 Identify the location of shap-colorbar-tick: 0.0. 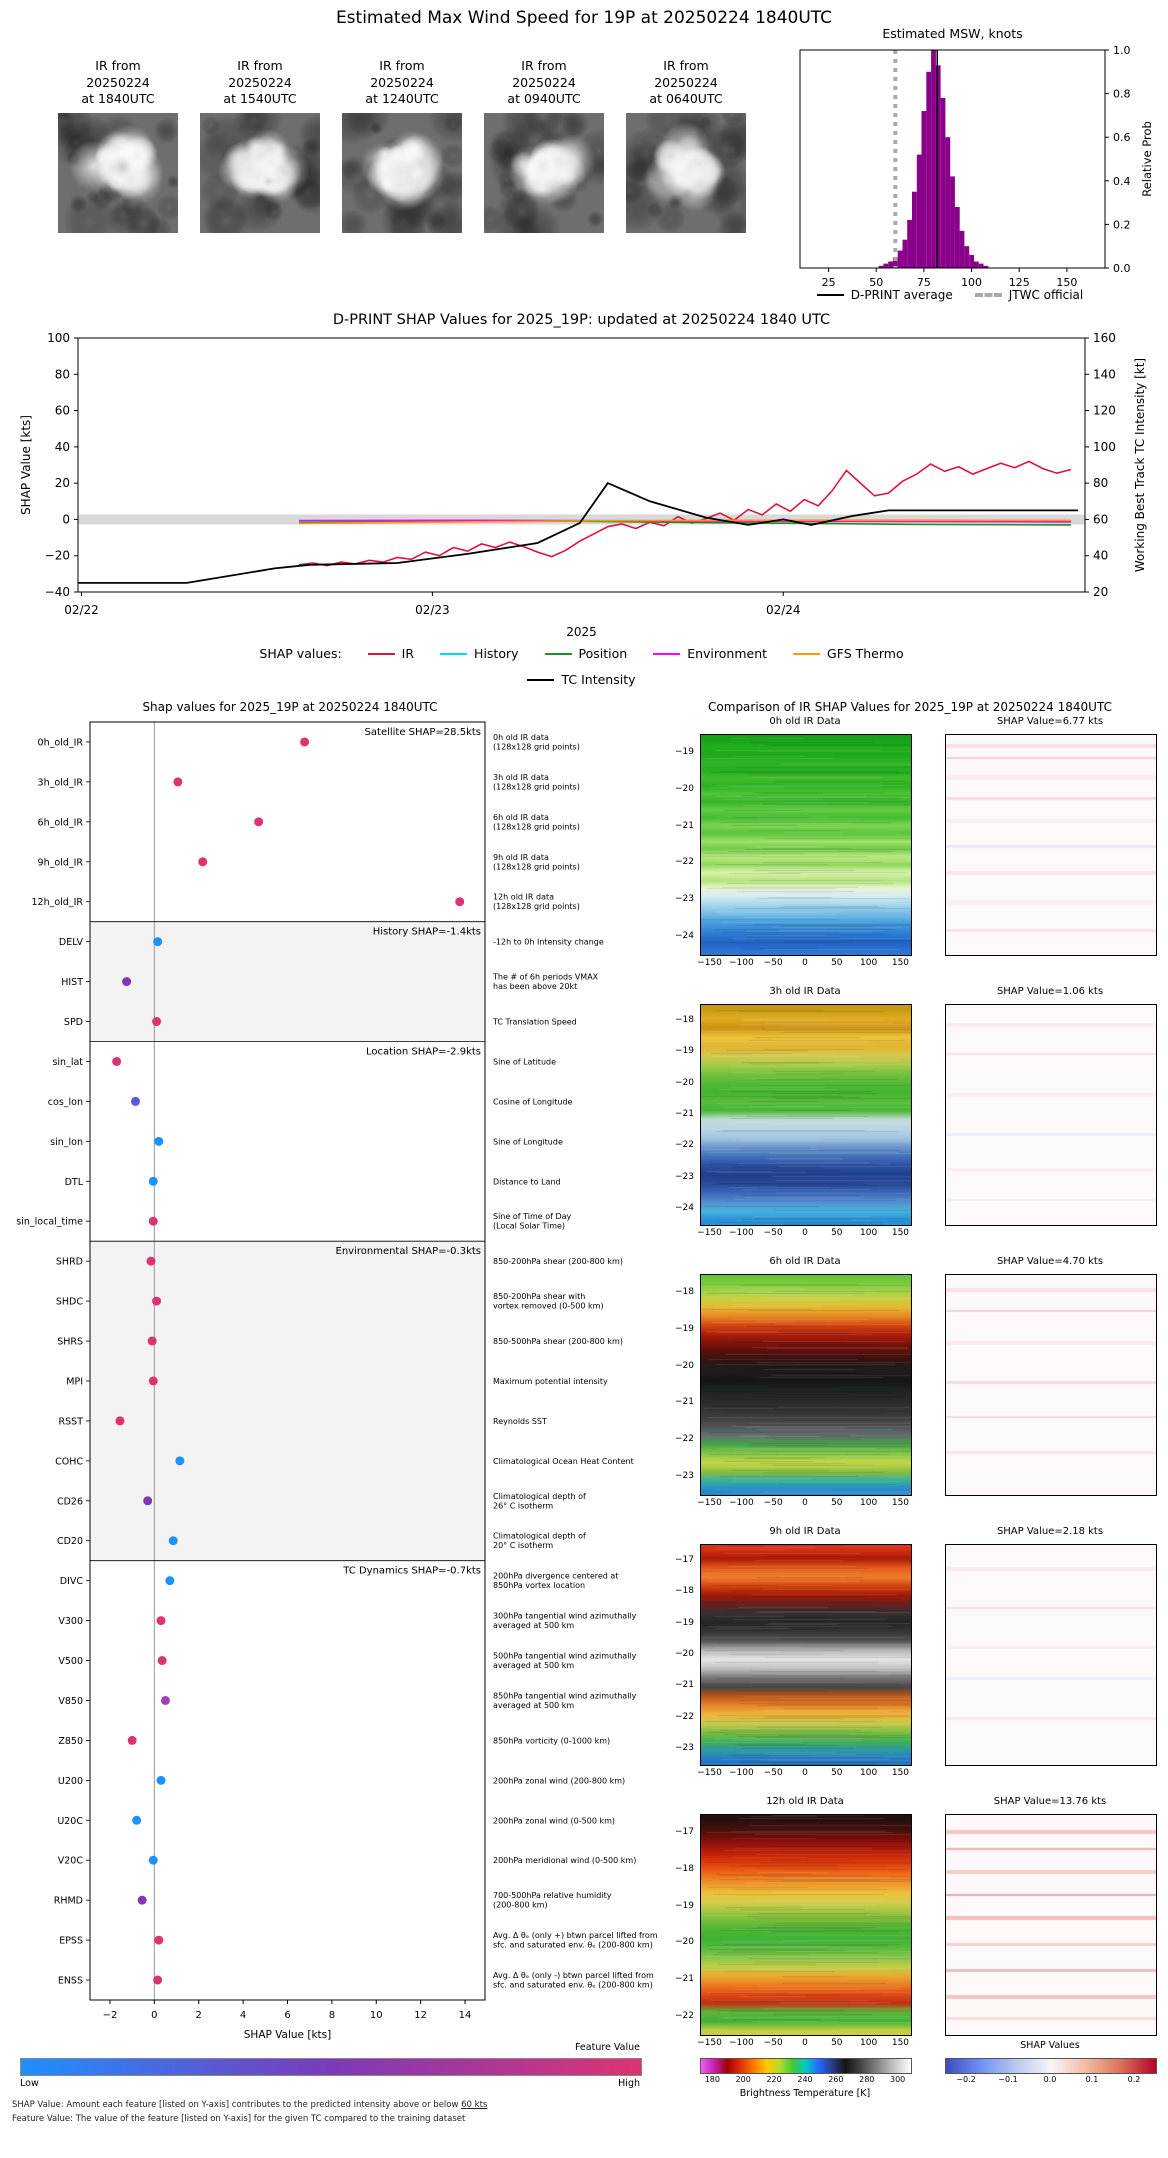
(1050, 2079).